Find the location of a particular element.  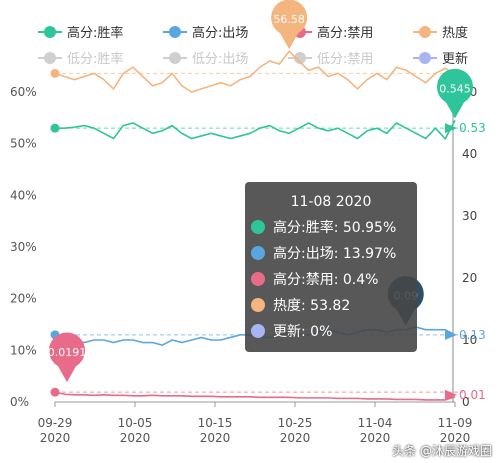

legend-item-5: 低分:出场 is located at coordinates (205, 59).